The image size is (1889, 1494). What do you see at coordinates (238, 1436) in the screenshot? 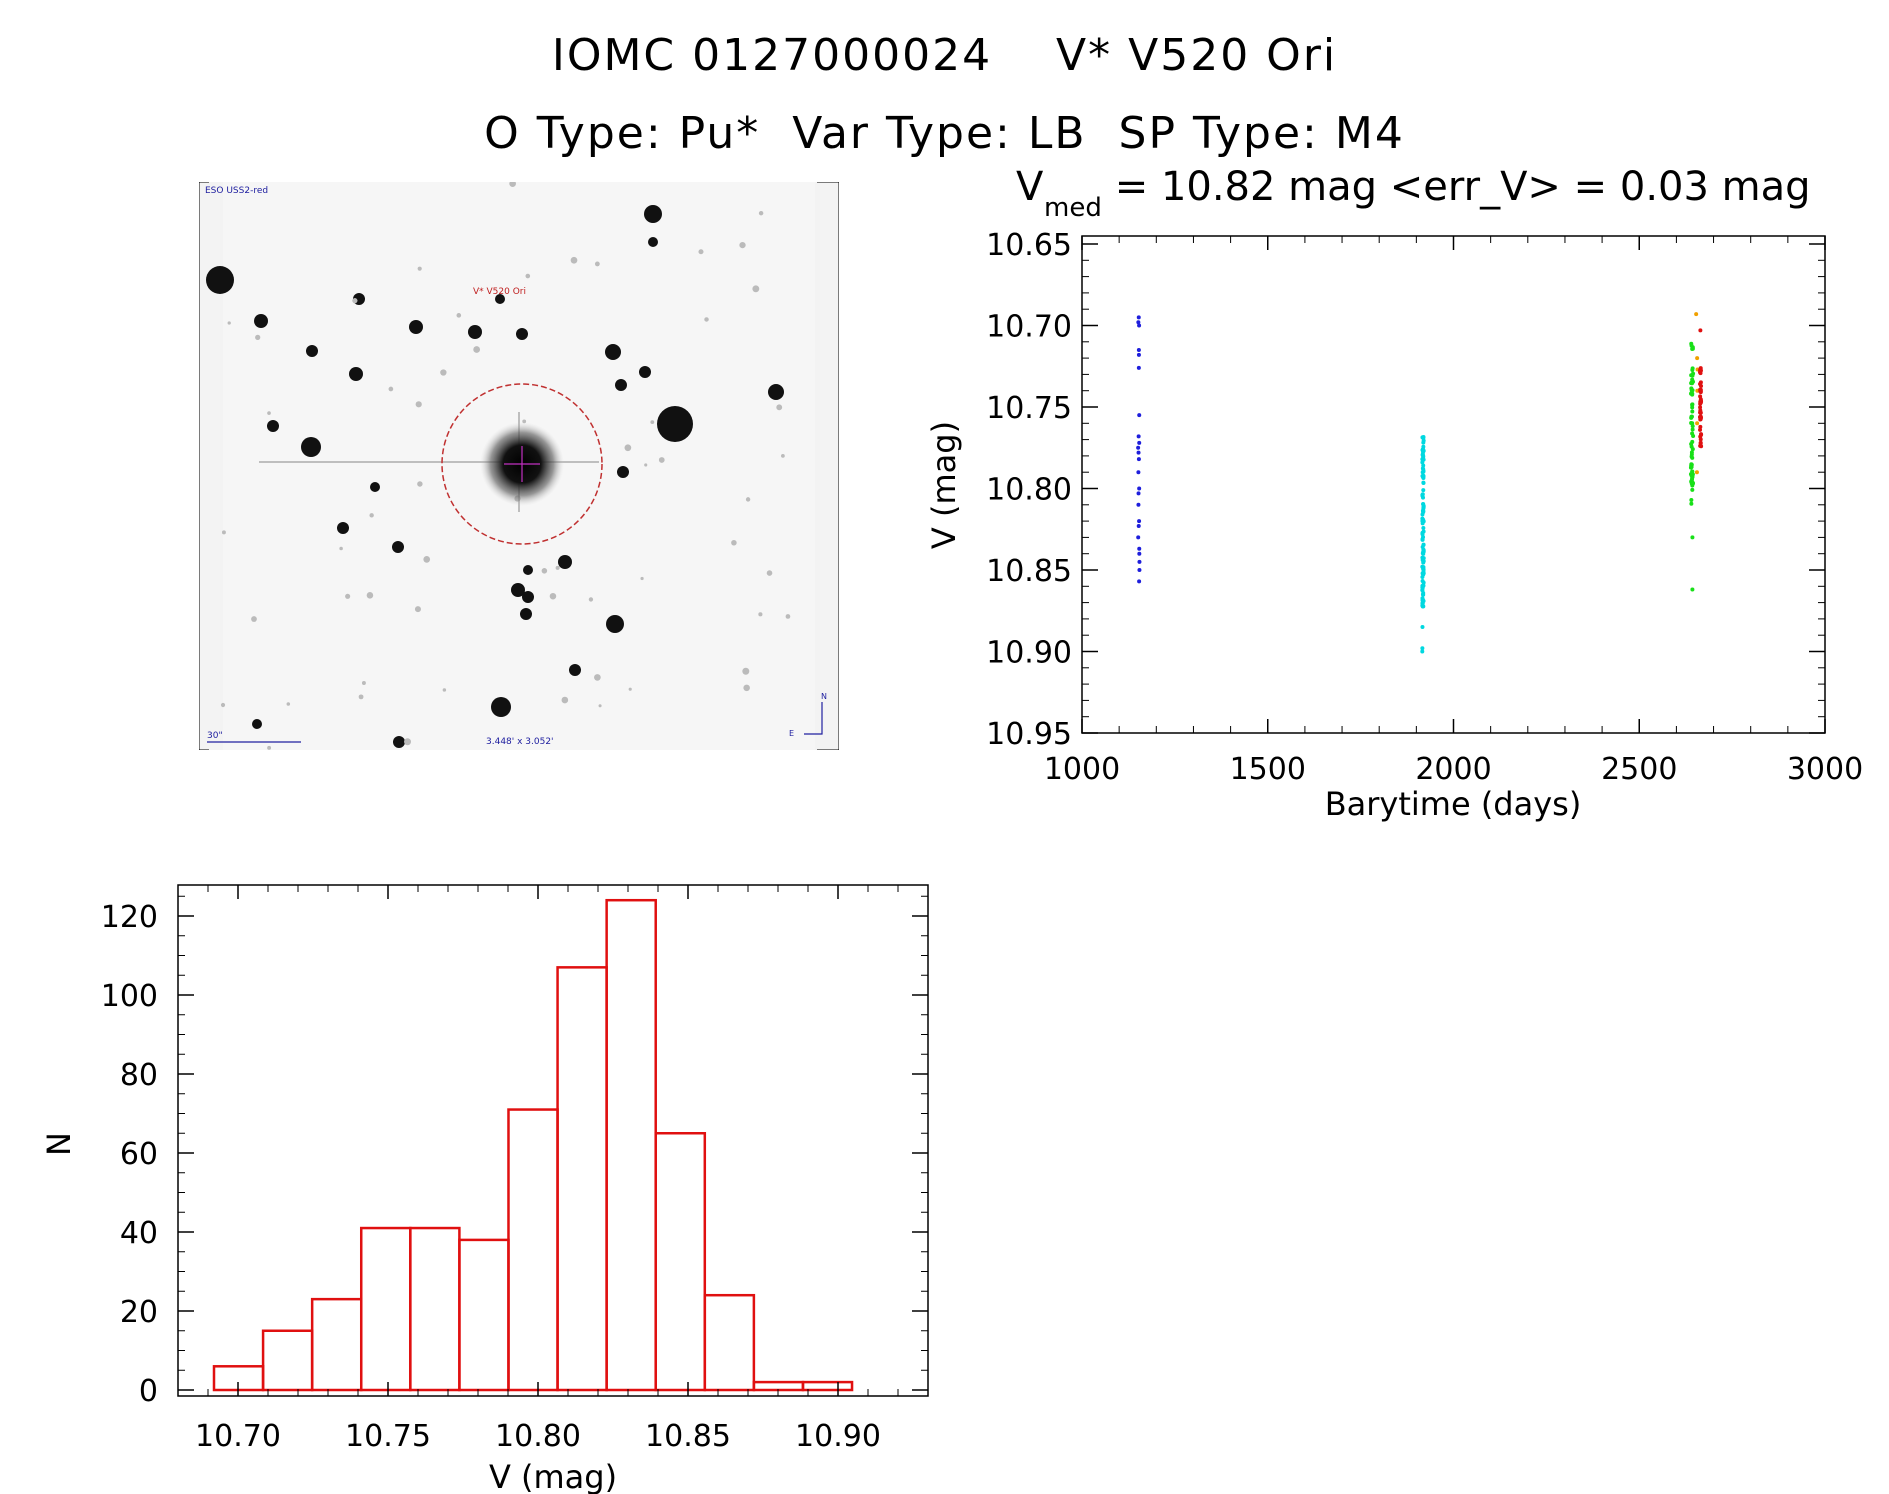
I see `hist-xtick-label: 10.70` at bounding box center [238, 1436].